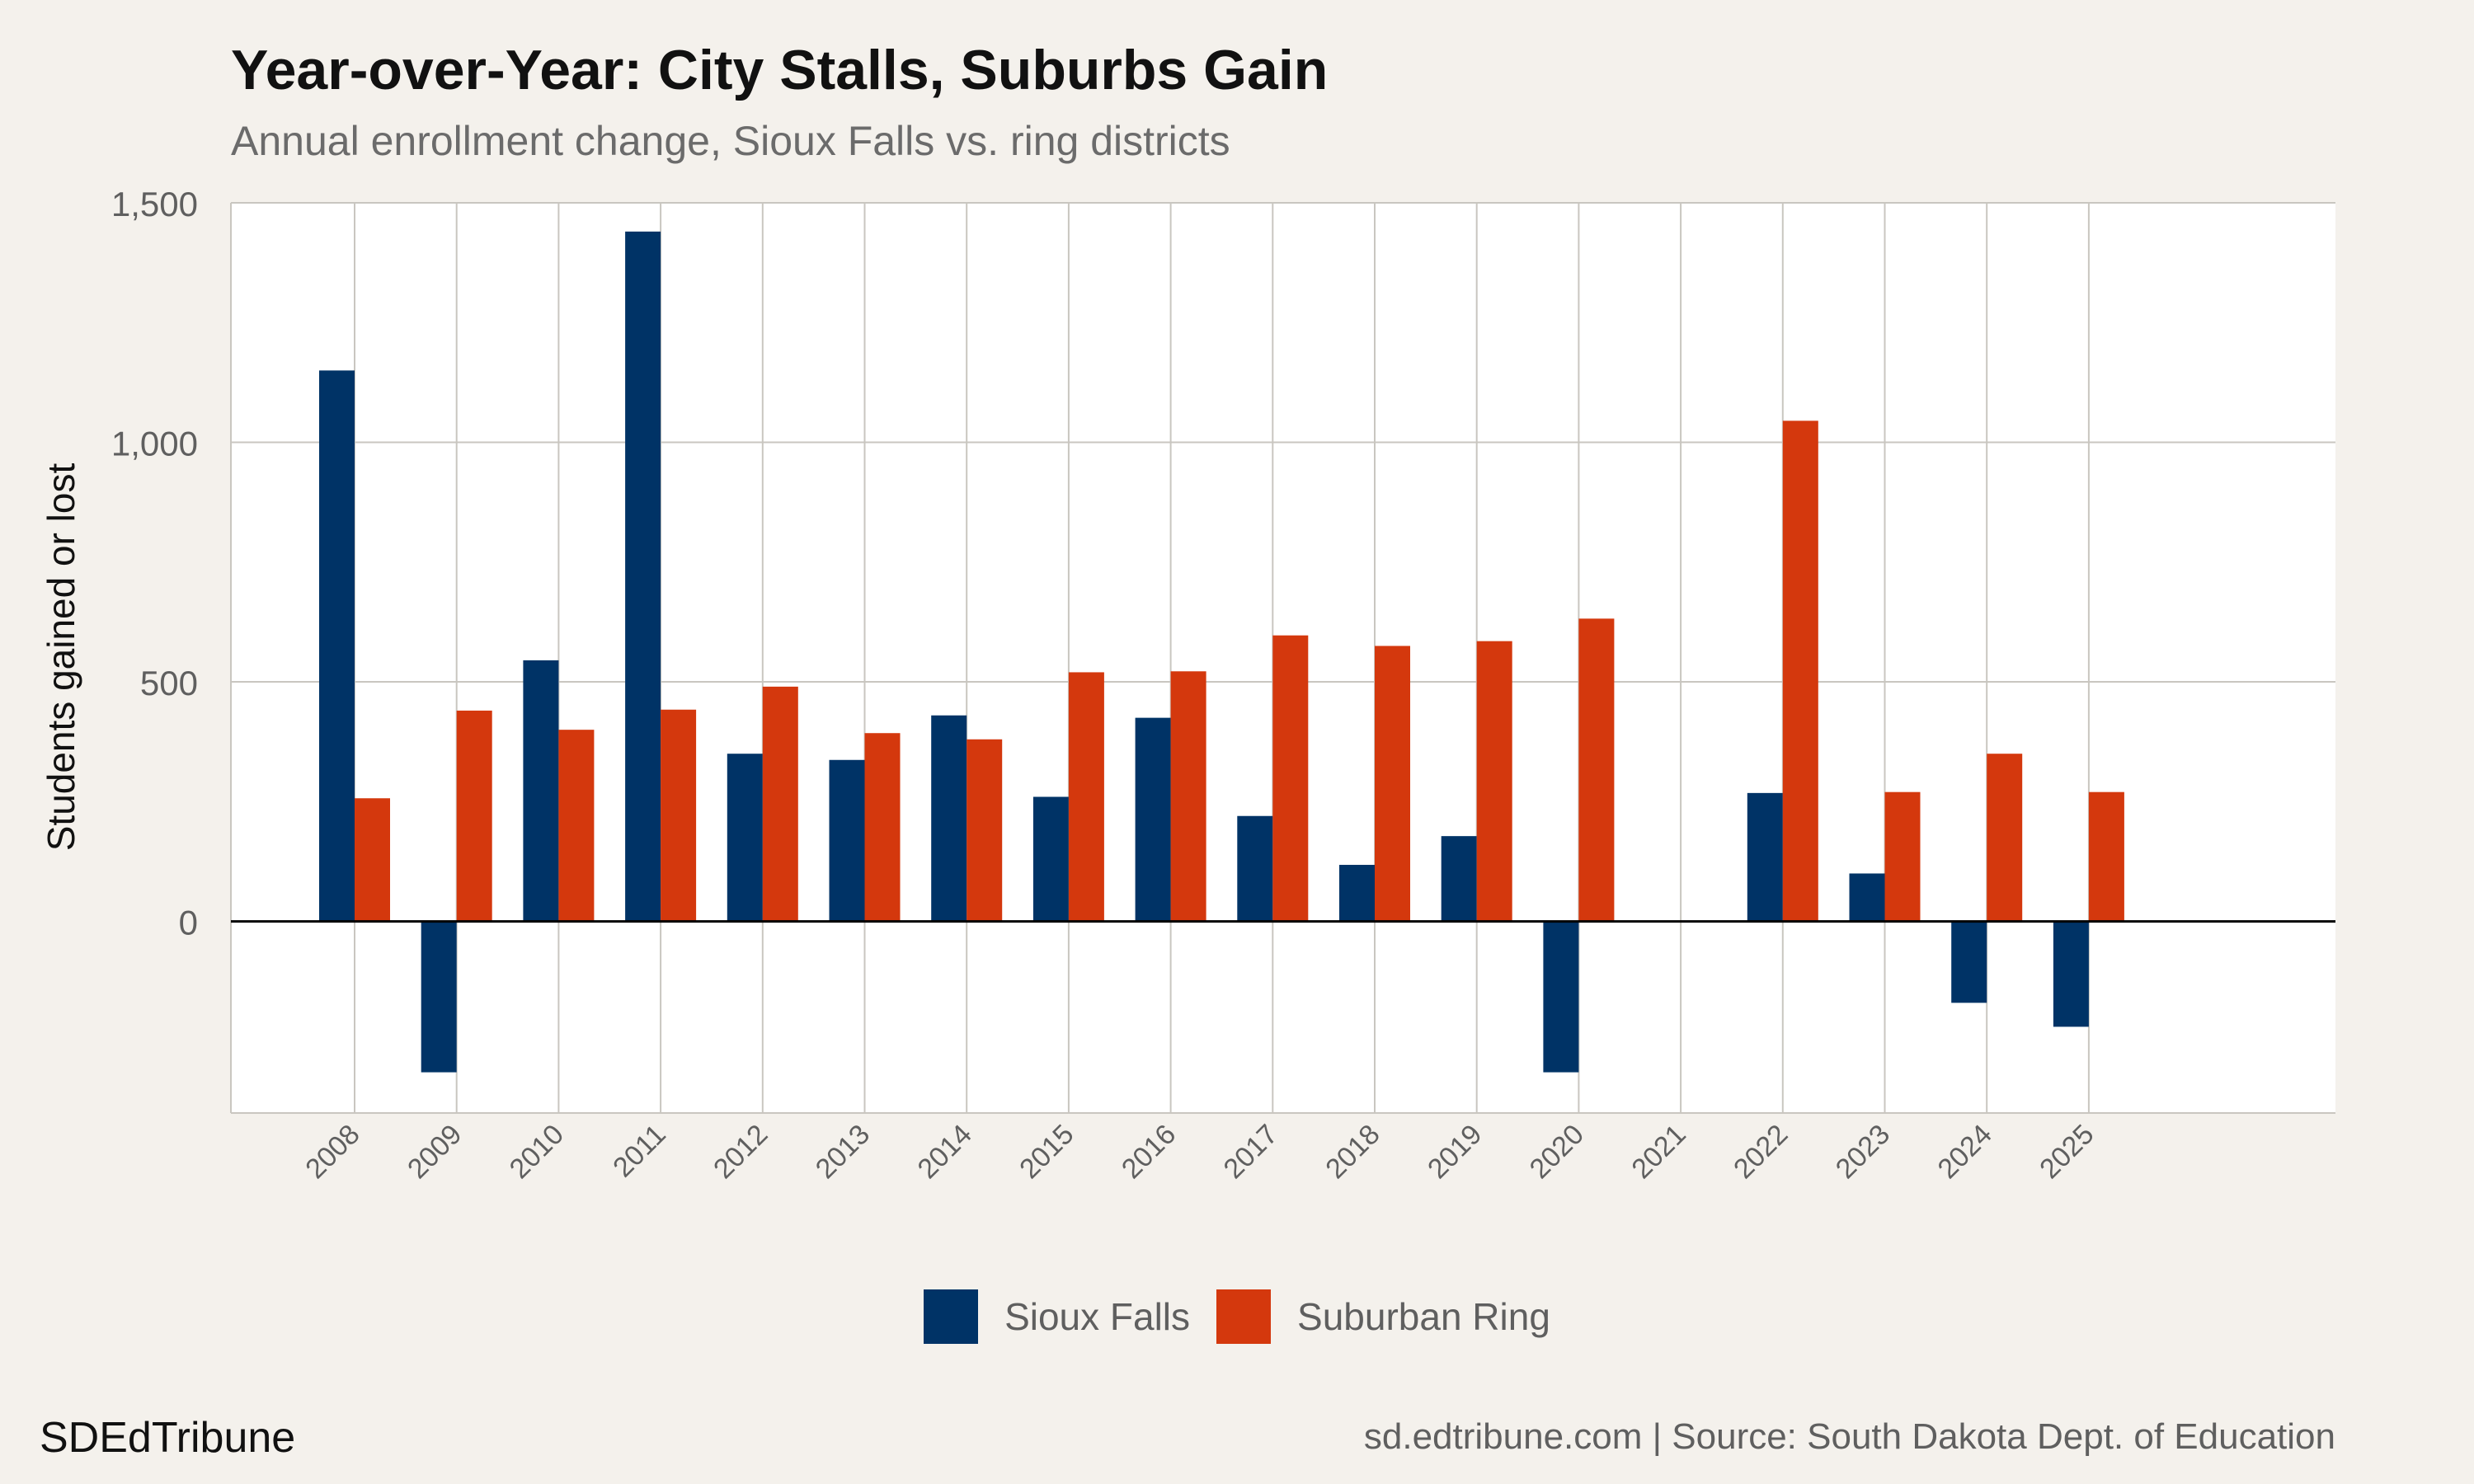 This screenshot has width=2474, height=1484. What do you see at coordinates (1863, 1152) in the screenshot?
I see `x-tick-label: 2023` at bounding box center [1863, 1152].